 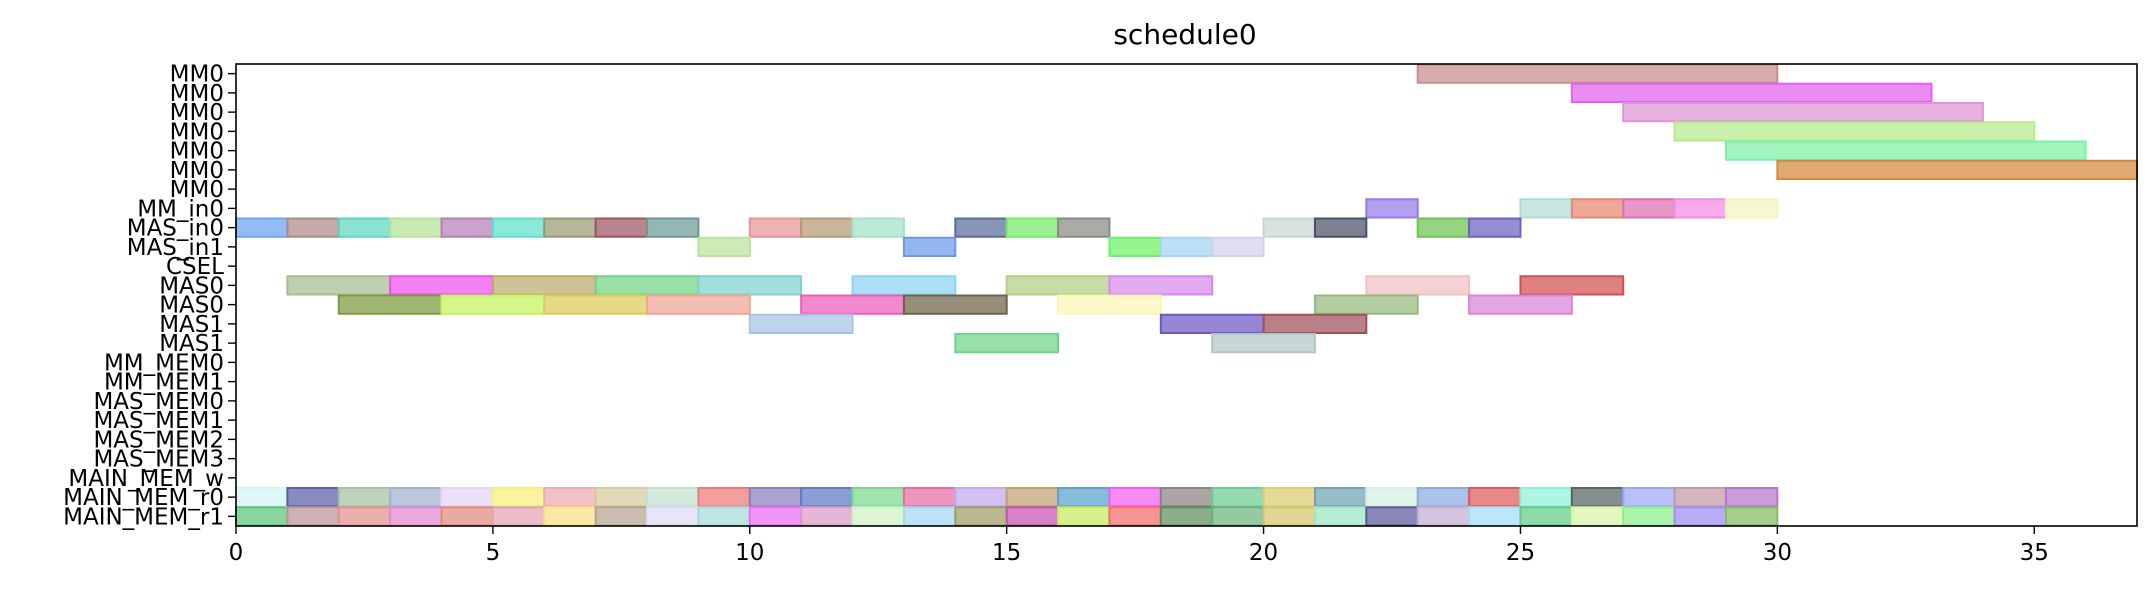 I want to click on x-tick-label: 20, so click(x=1263, y=553).